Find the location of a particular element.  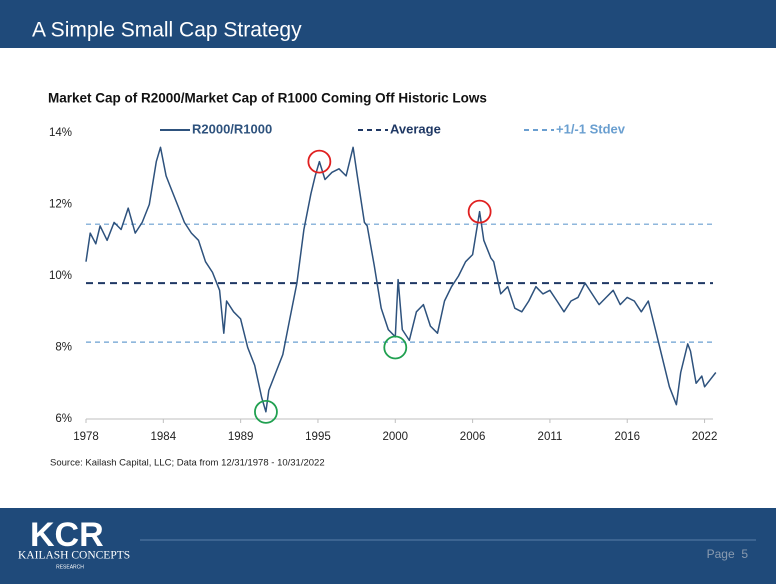

header-band is located at coordinates (388, 24).